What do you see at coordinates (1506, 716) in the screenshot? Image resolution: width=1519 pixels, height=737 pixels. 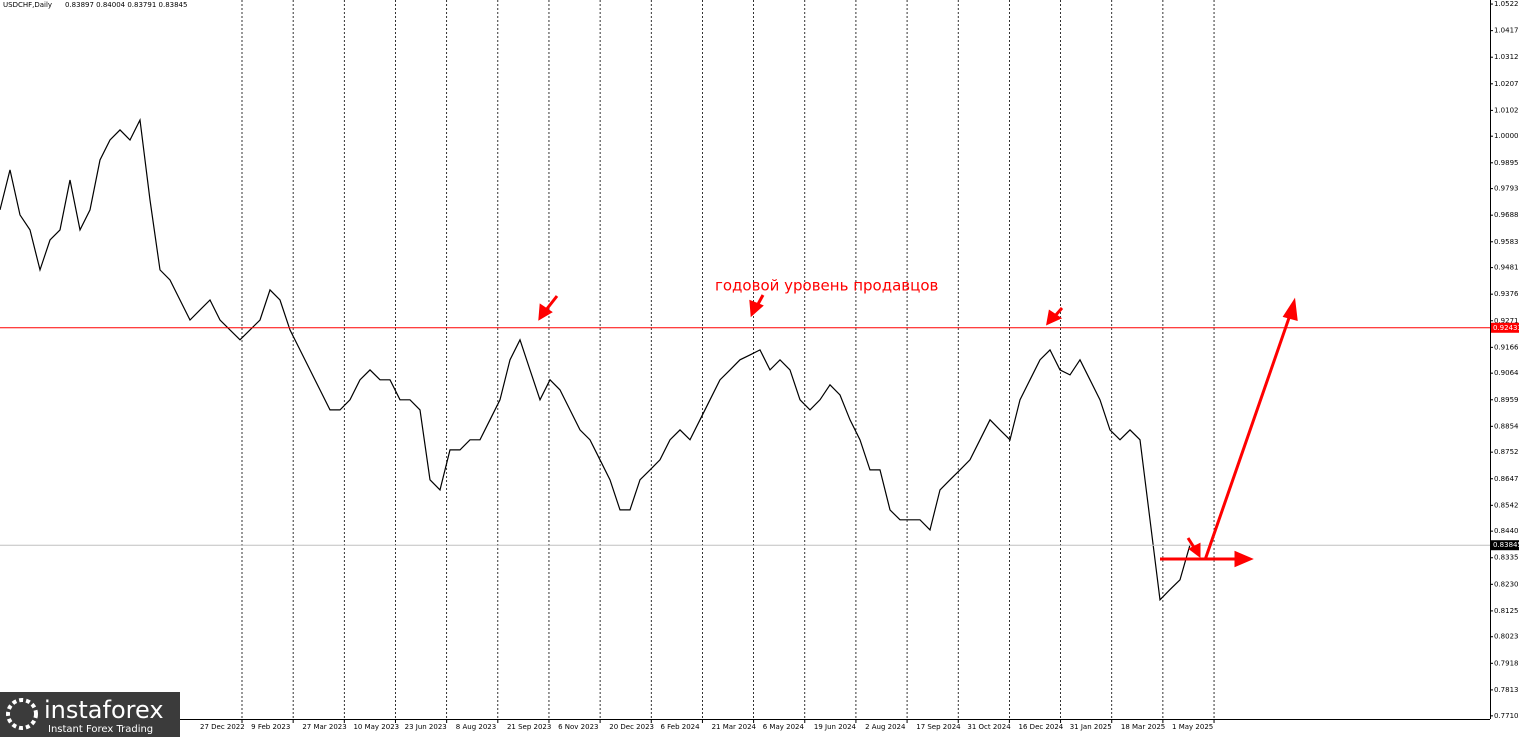 I see `y-tick-label: 0.77105` at bounding box center [1506, 716].